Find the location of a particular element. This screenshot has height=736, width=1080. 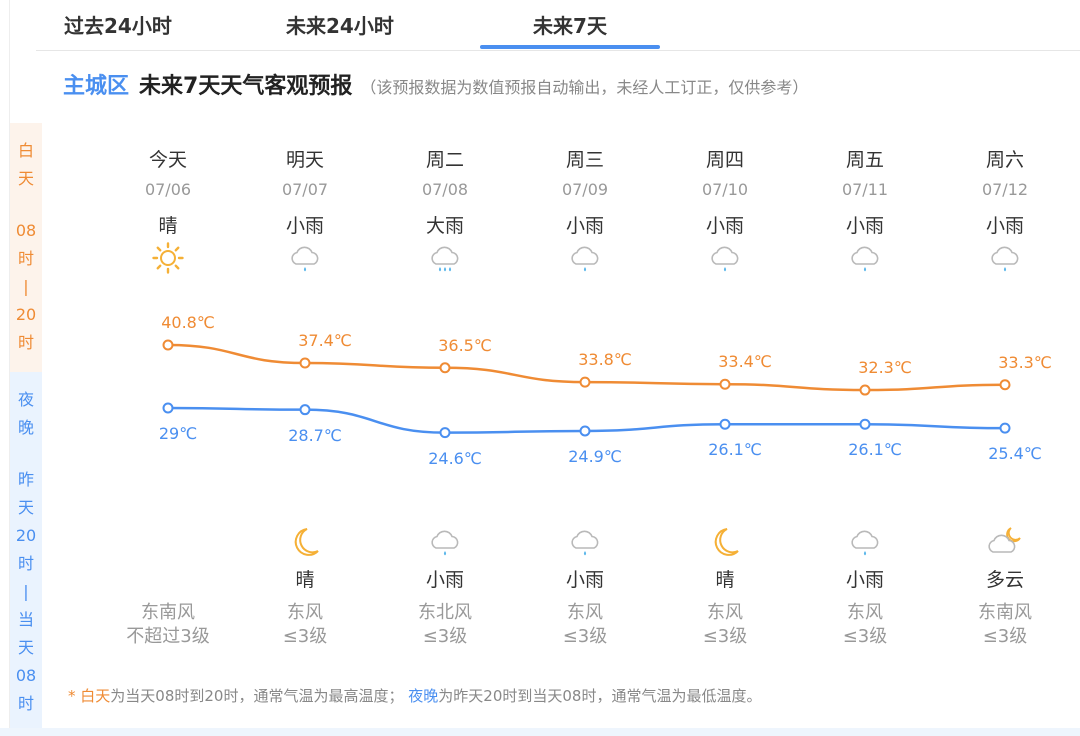

low-temp-label: 28.7℃ is located at coordinates (315, 435).